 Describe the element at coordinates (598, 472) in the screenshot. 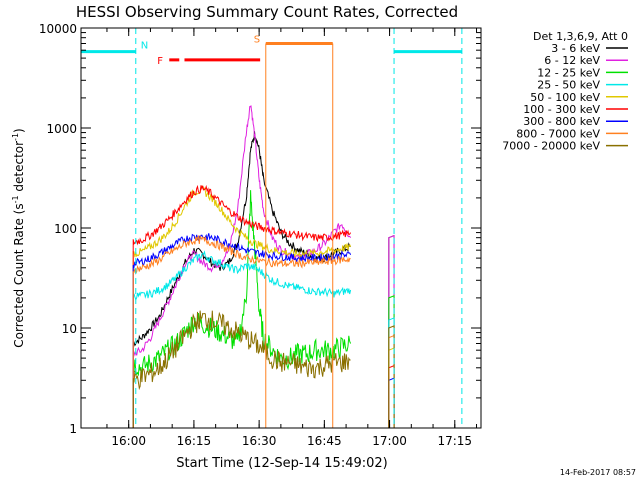

I see `footer-timestamp: 14-Feb-2017 08:57` at that location.